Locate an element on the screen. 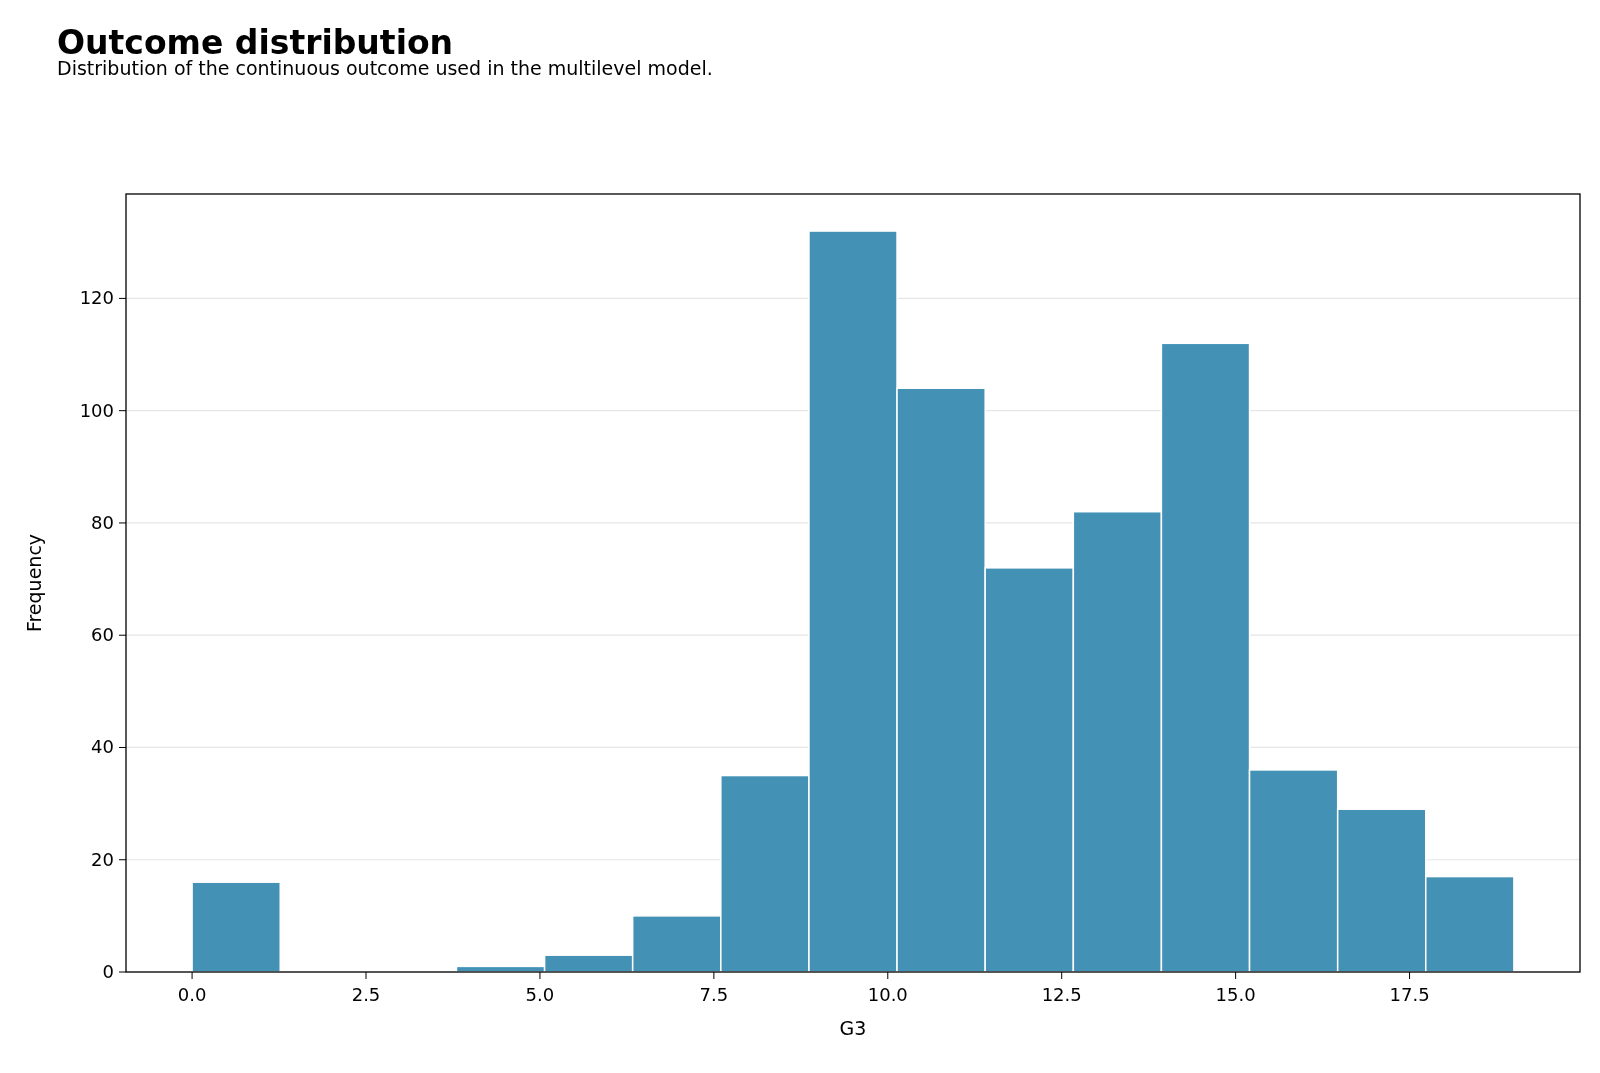  y-tick-label: 40 is located at coordinates (102, 747).